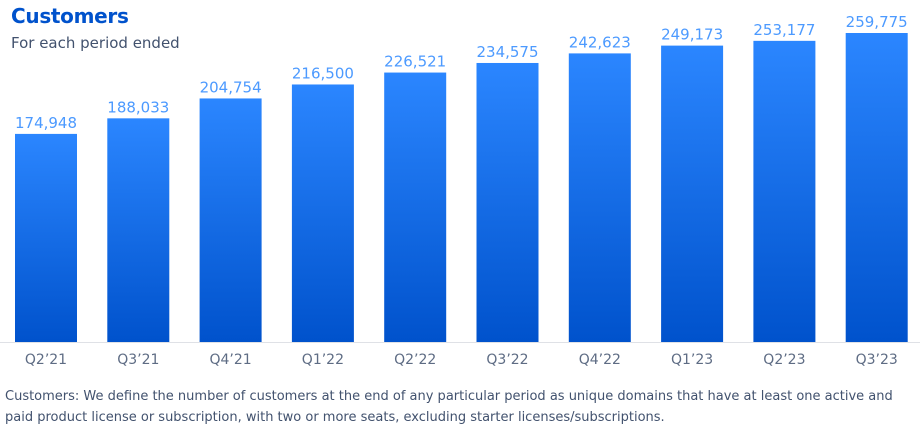 The image size is (920, 440). What do you see at coordinates (784, 360) in the screenshot?
I see `x-tick-label: Q2’23` at bounding box center [784, 360].